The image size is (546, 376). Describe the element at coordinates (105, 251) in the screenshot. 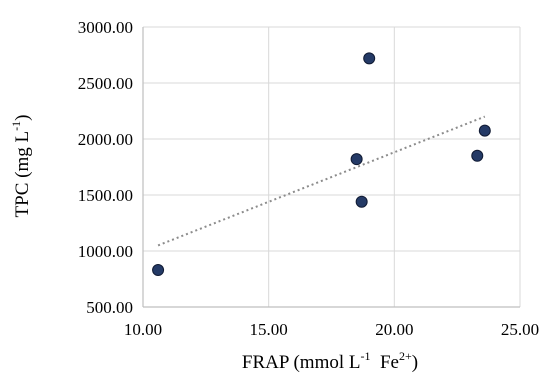

I see `y-tick-label: 1000.00` at that location.